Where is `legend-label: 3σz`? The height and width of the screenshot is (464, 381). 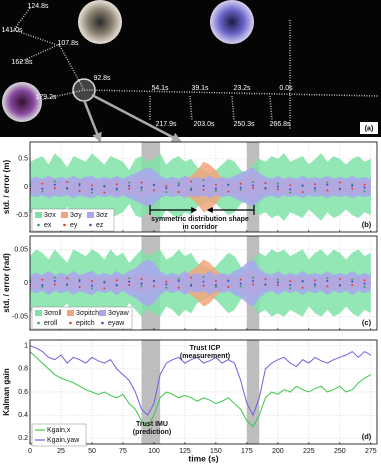 legend-label: 3σz is located at coordinates (102, 215).